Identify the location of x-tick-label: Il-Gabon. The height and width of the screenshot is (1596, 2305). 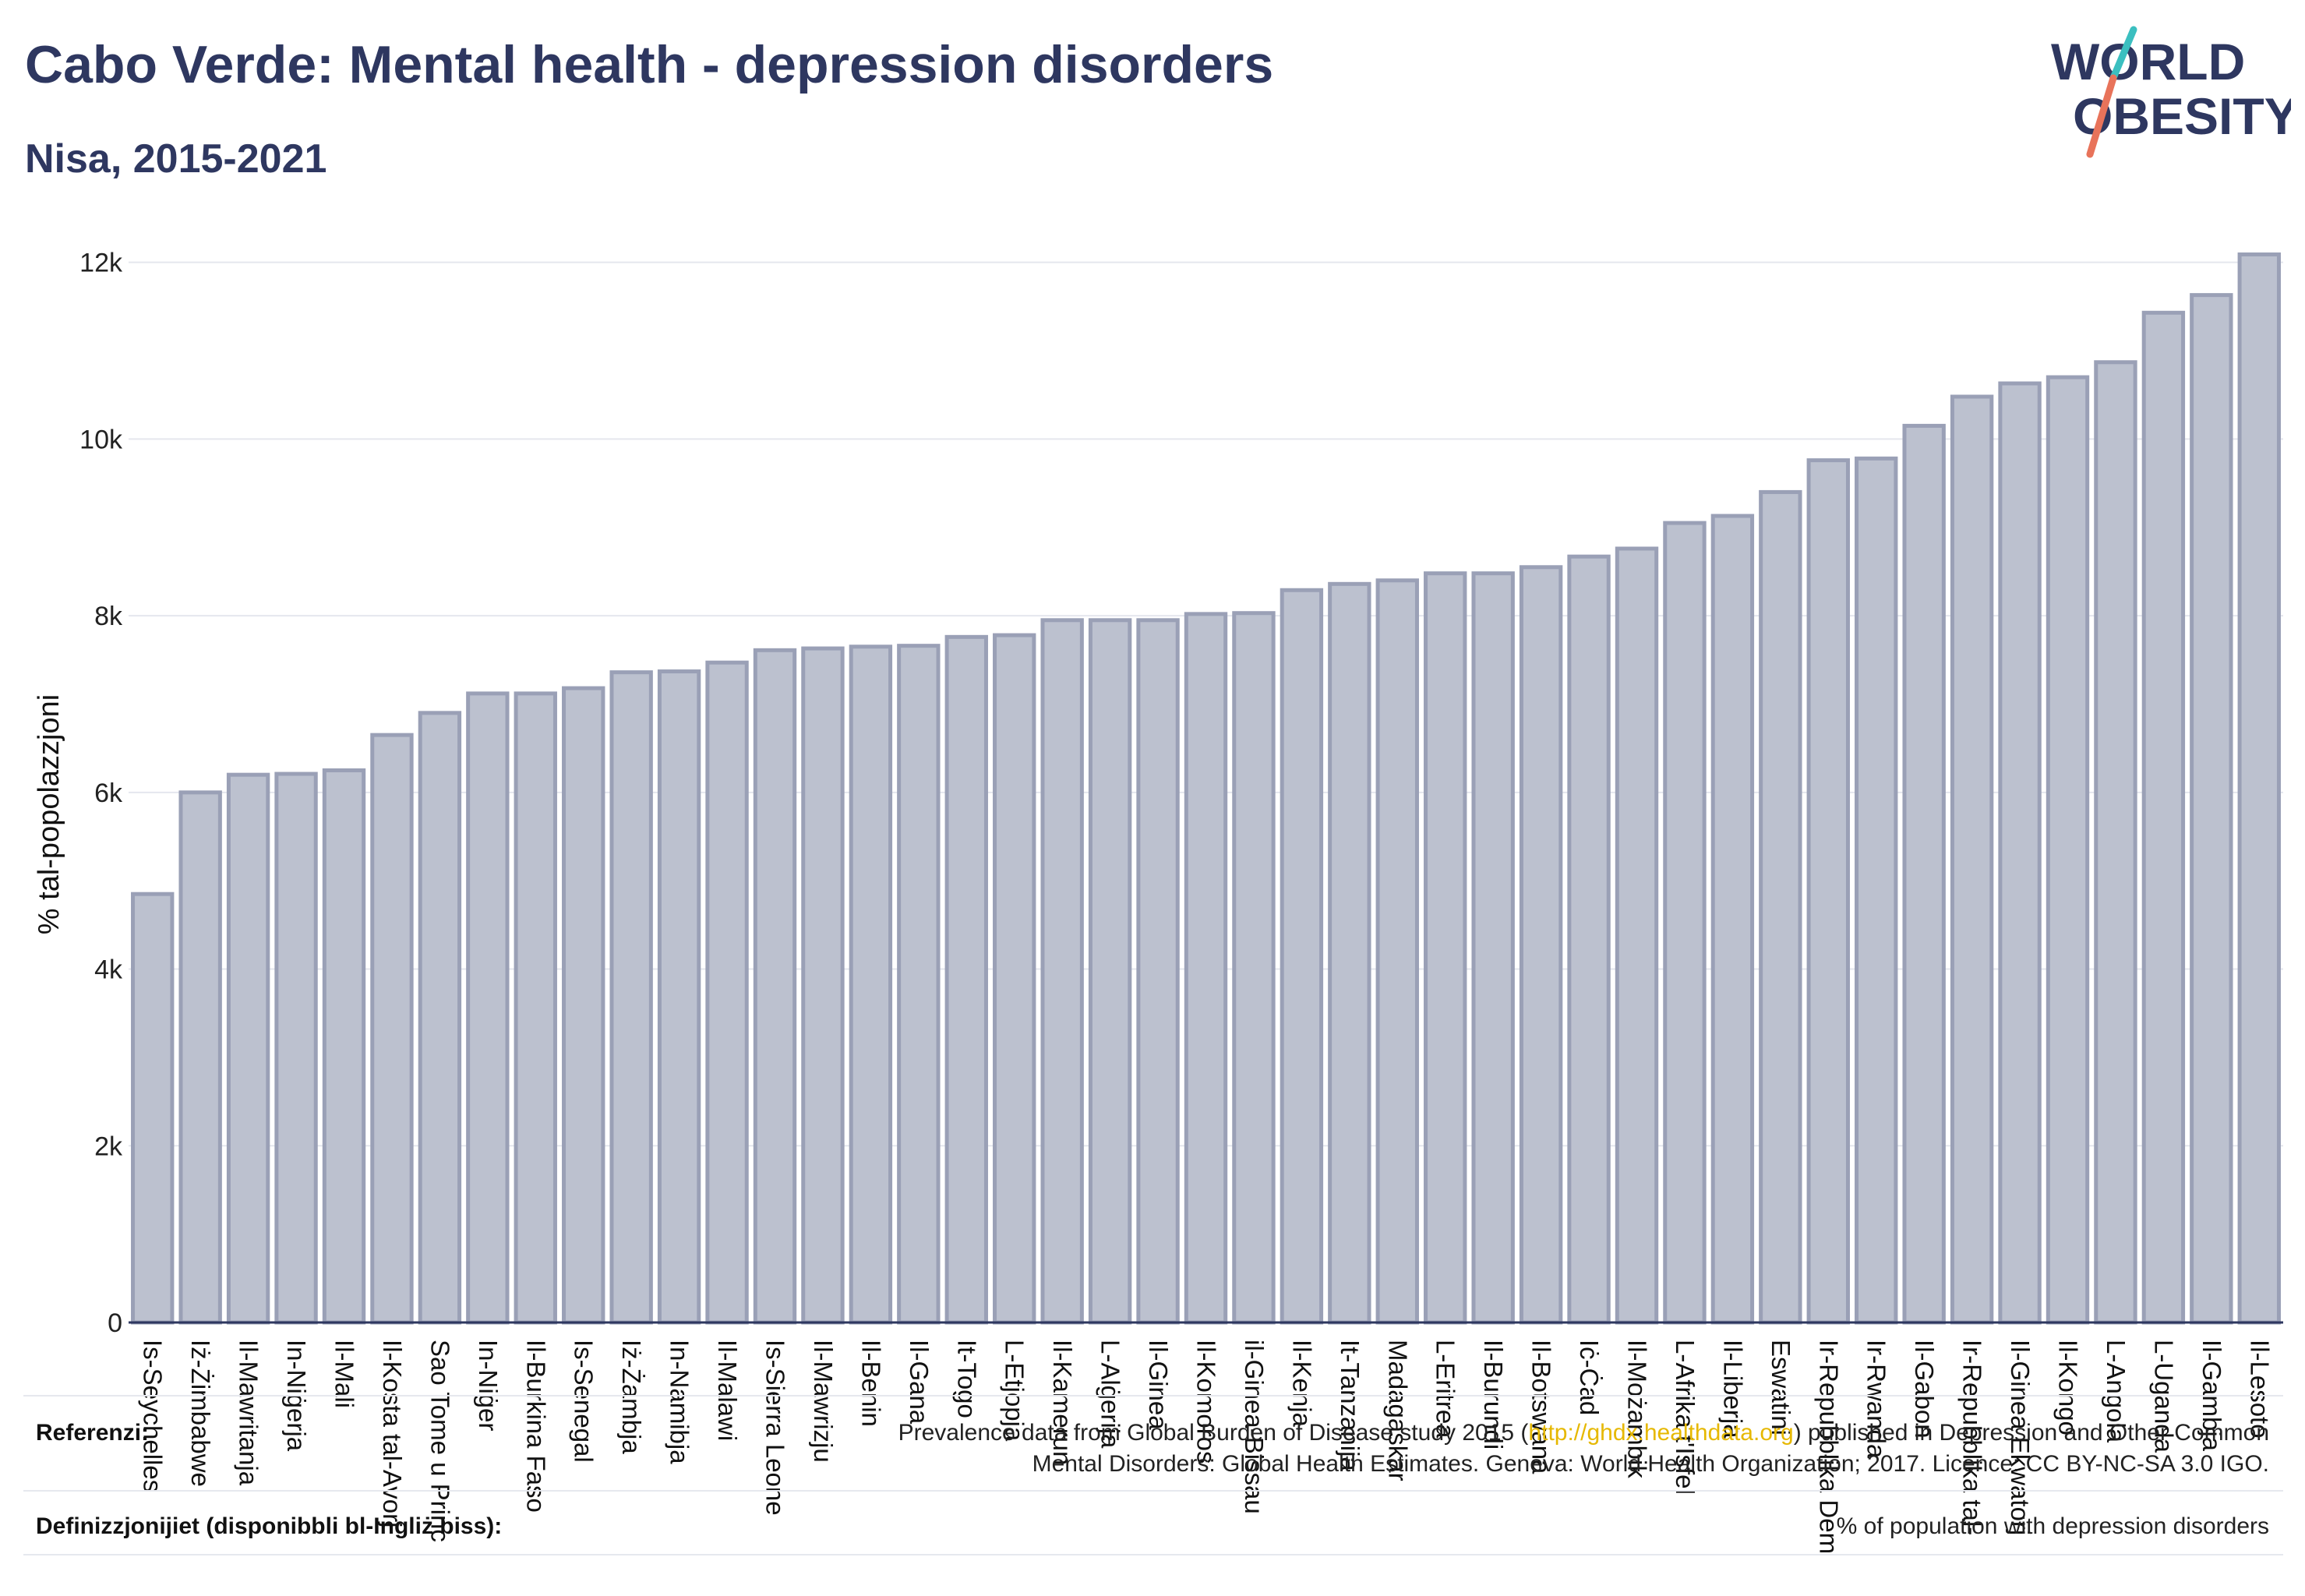
(1925, 1389).